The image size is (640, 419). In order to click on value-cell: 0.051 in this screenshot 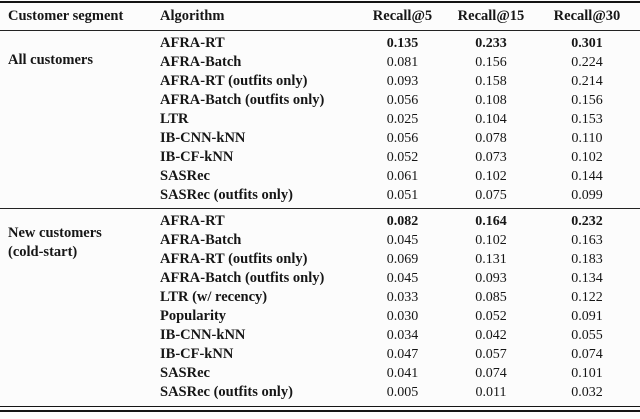, I will do `click(402, 195)`.